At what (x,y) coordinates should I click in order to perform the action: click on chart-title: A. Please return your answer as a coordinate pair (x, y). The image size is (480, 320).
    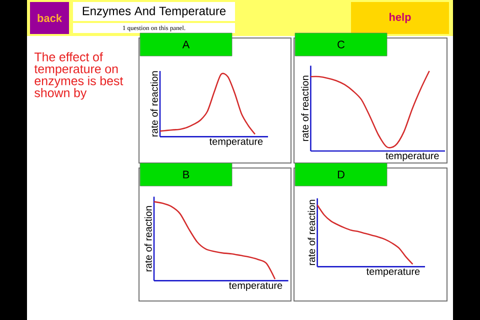
    Looking at the image, I should click on (186, 44).